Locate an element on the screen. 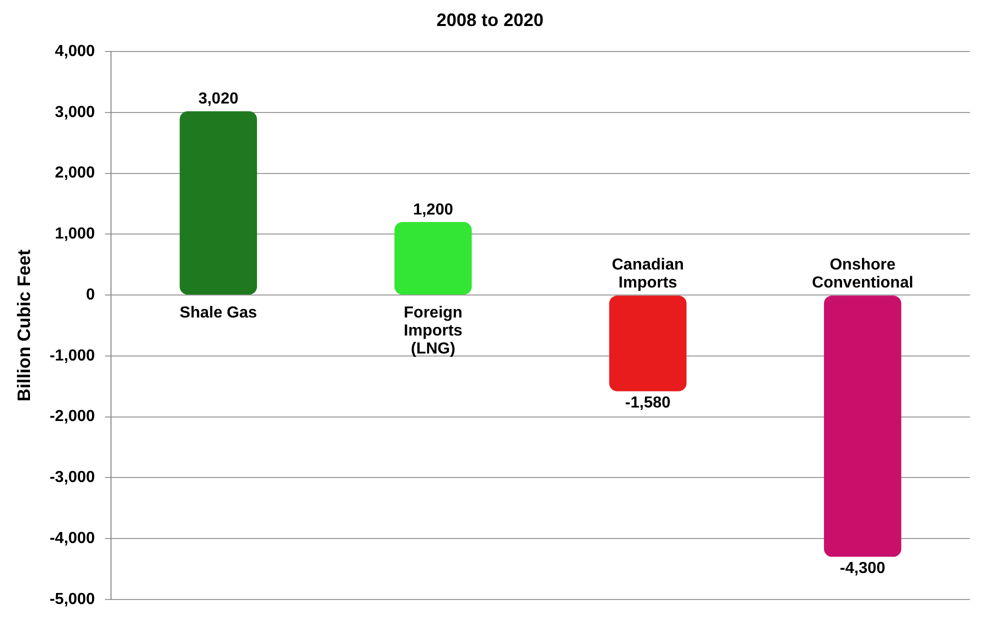 This screenshot has width=986, height=619. data-label: 1,200 is located at coordinates (433, 209).